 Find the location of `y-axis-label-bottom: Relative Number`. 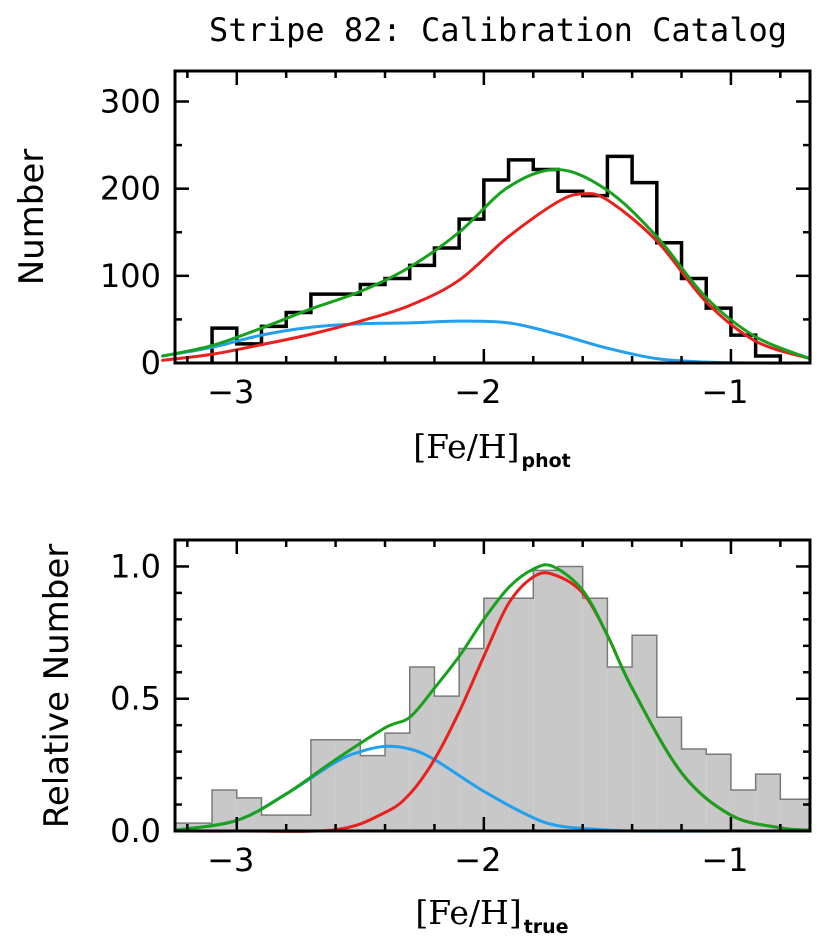

y-axis-label-bottom: Relative Number is located at coordinates (57, 686).